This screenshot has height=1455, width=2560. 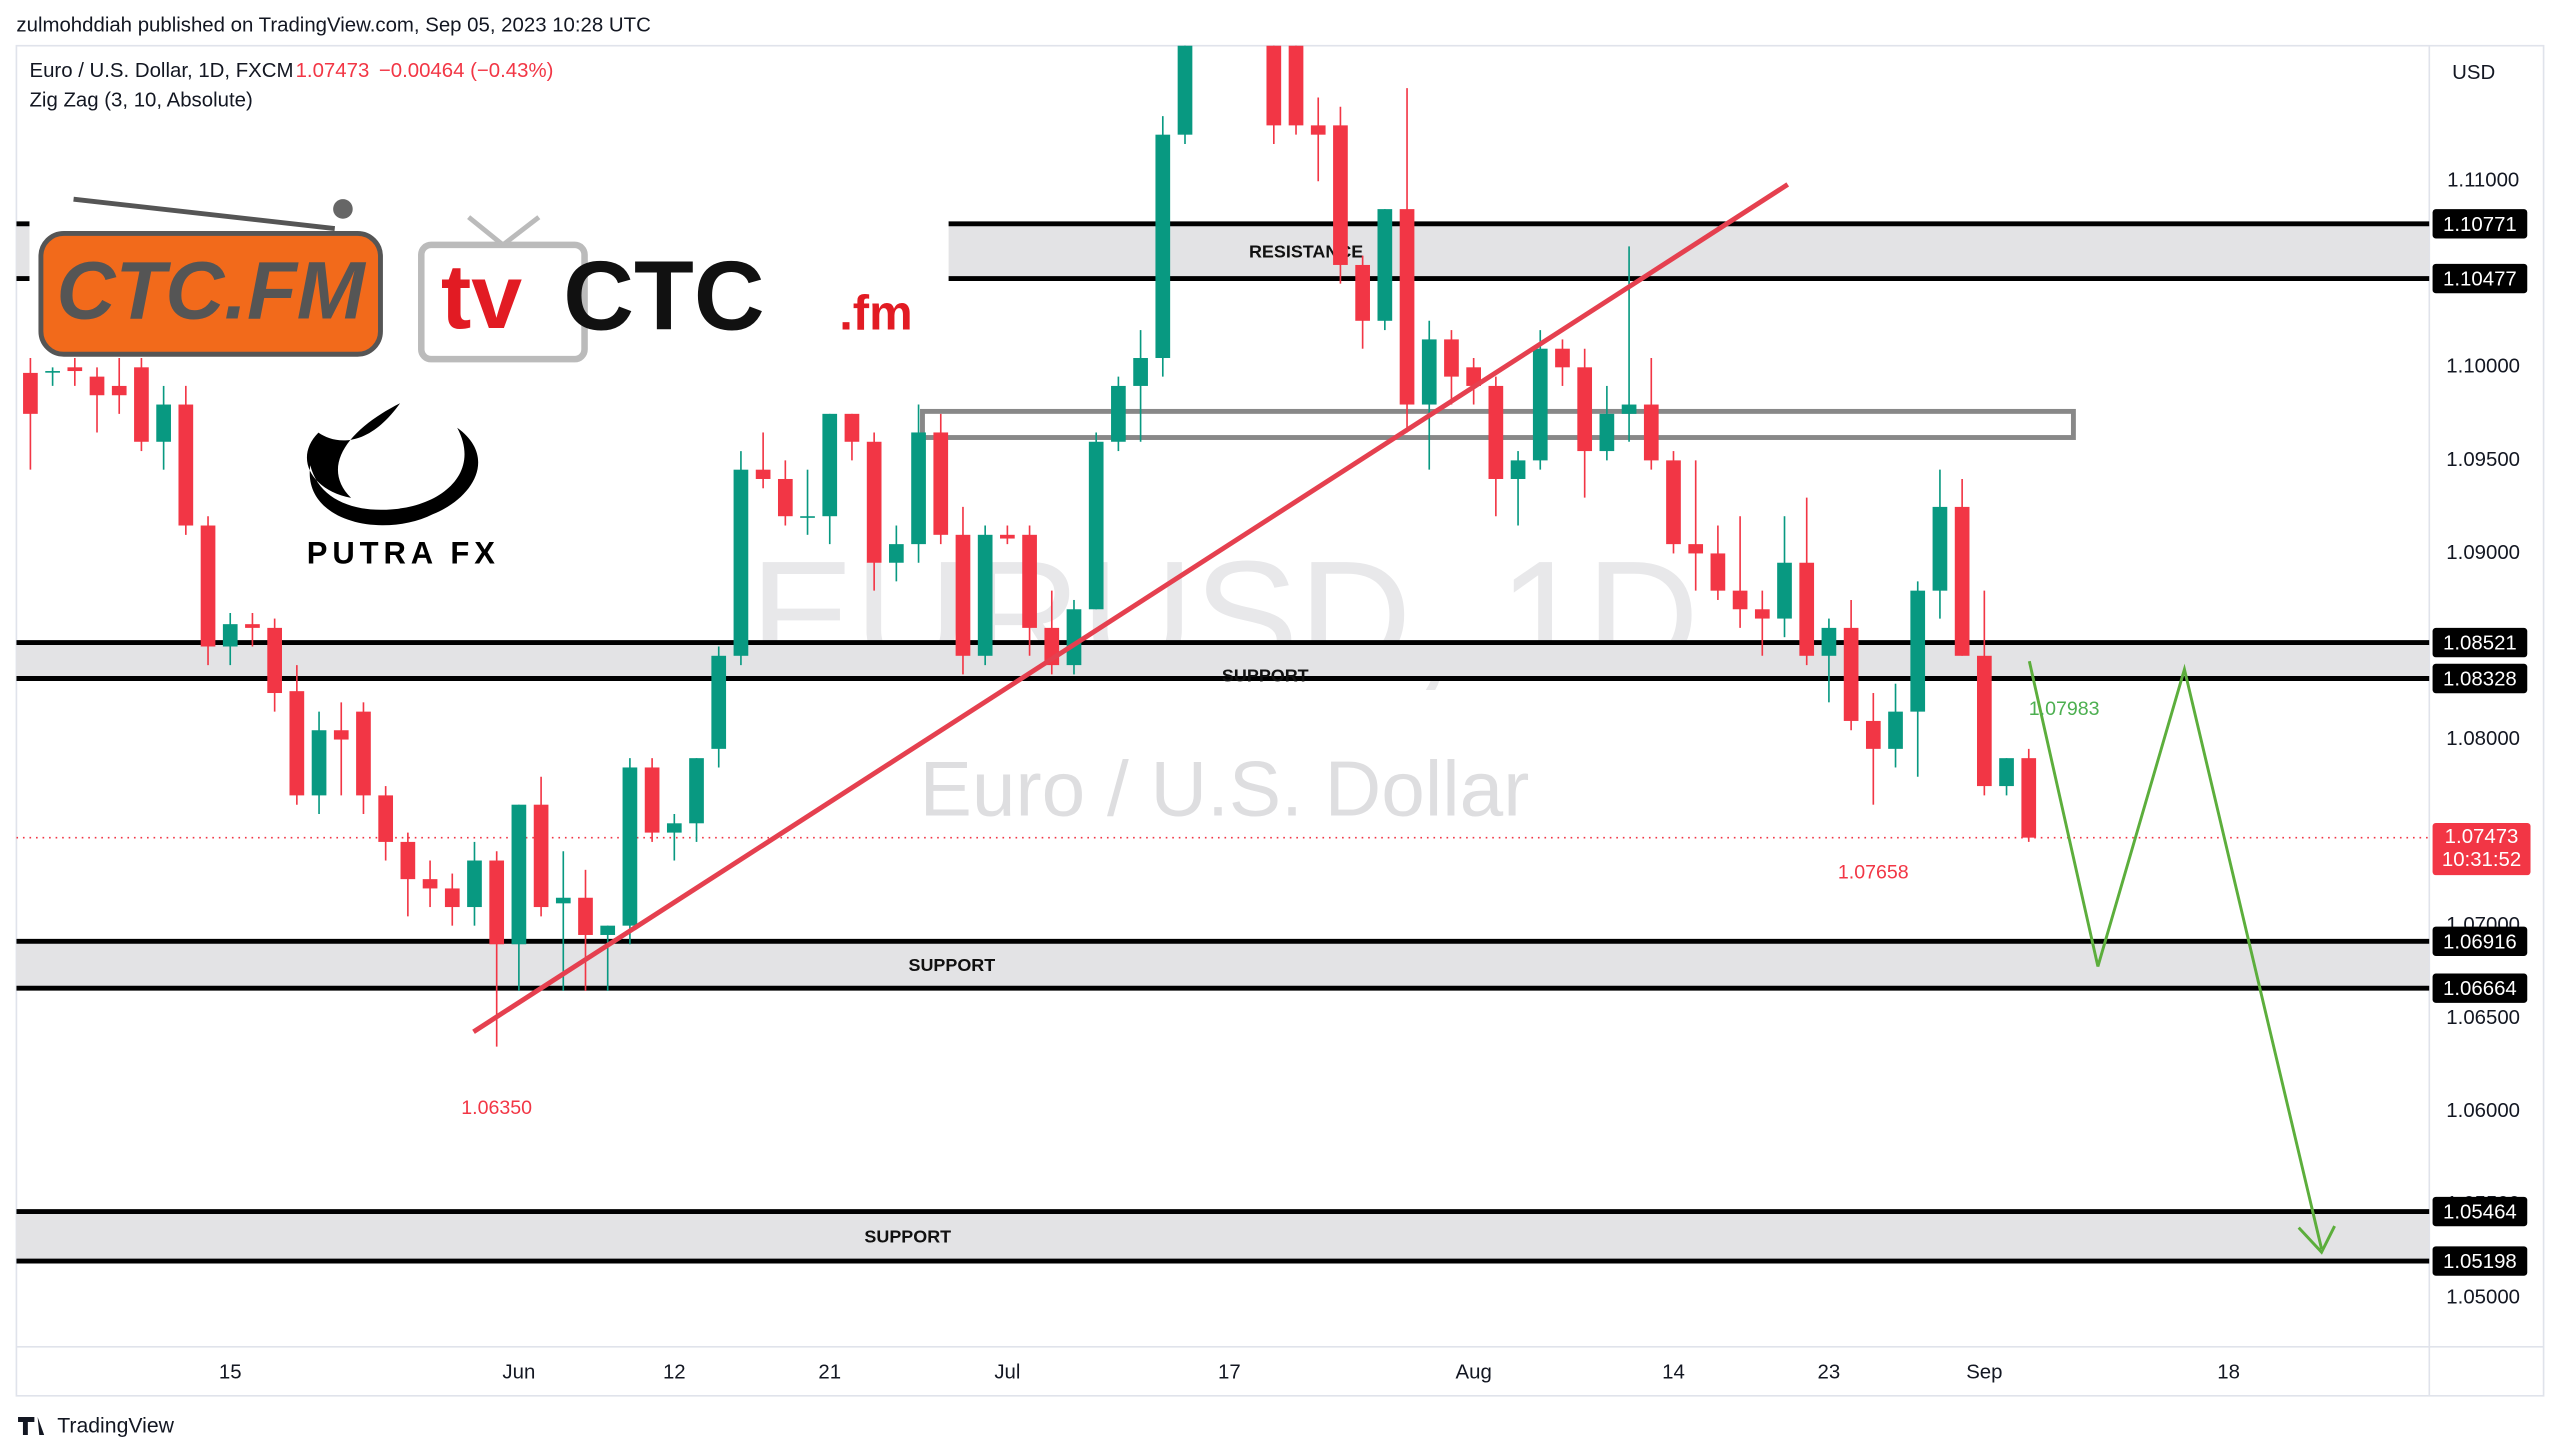 I want to click on tv-text: tv, so click(x=481, y=297).